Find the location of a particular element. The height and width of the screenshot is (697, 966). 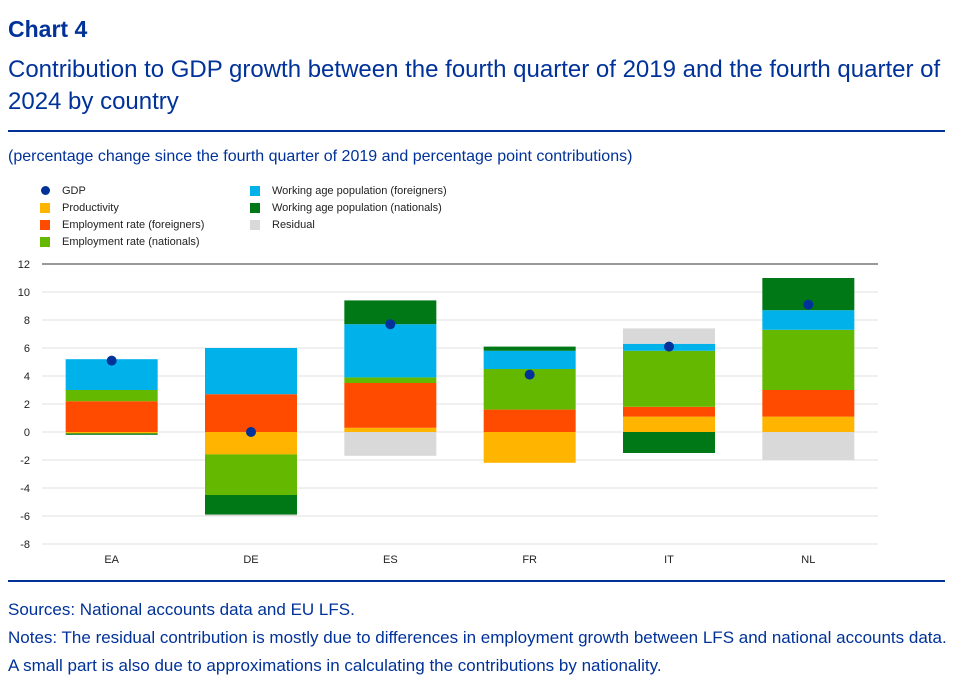

bar-productivity-de is located at coordinates (251, 443).